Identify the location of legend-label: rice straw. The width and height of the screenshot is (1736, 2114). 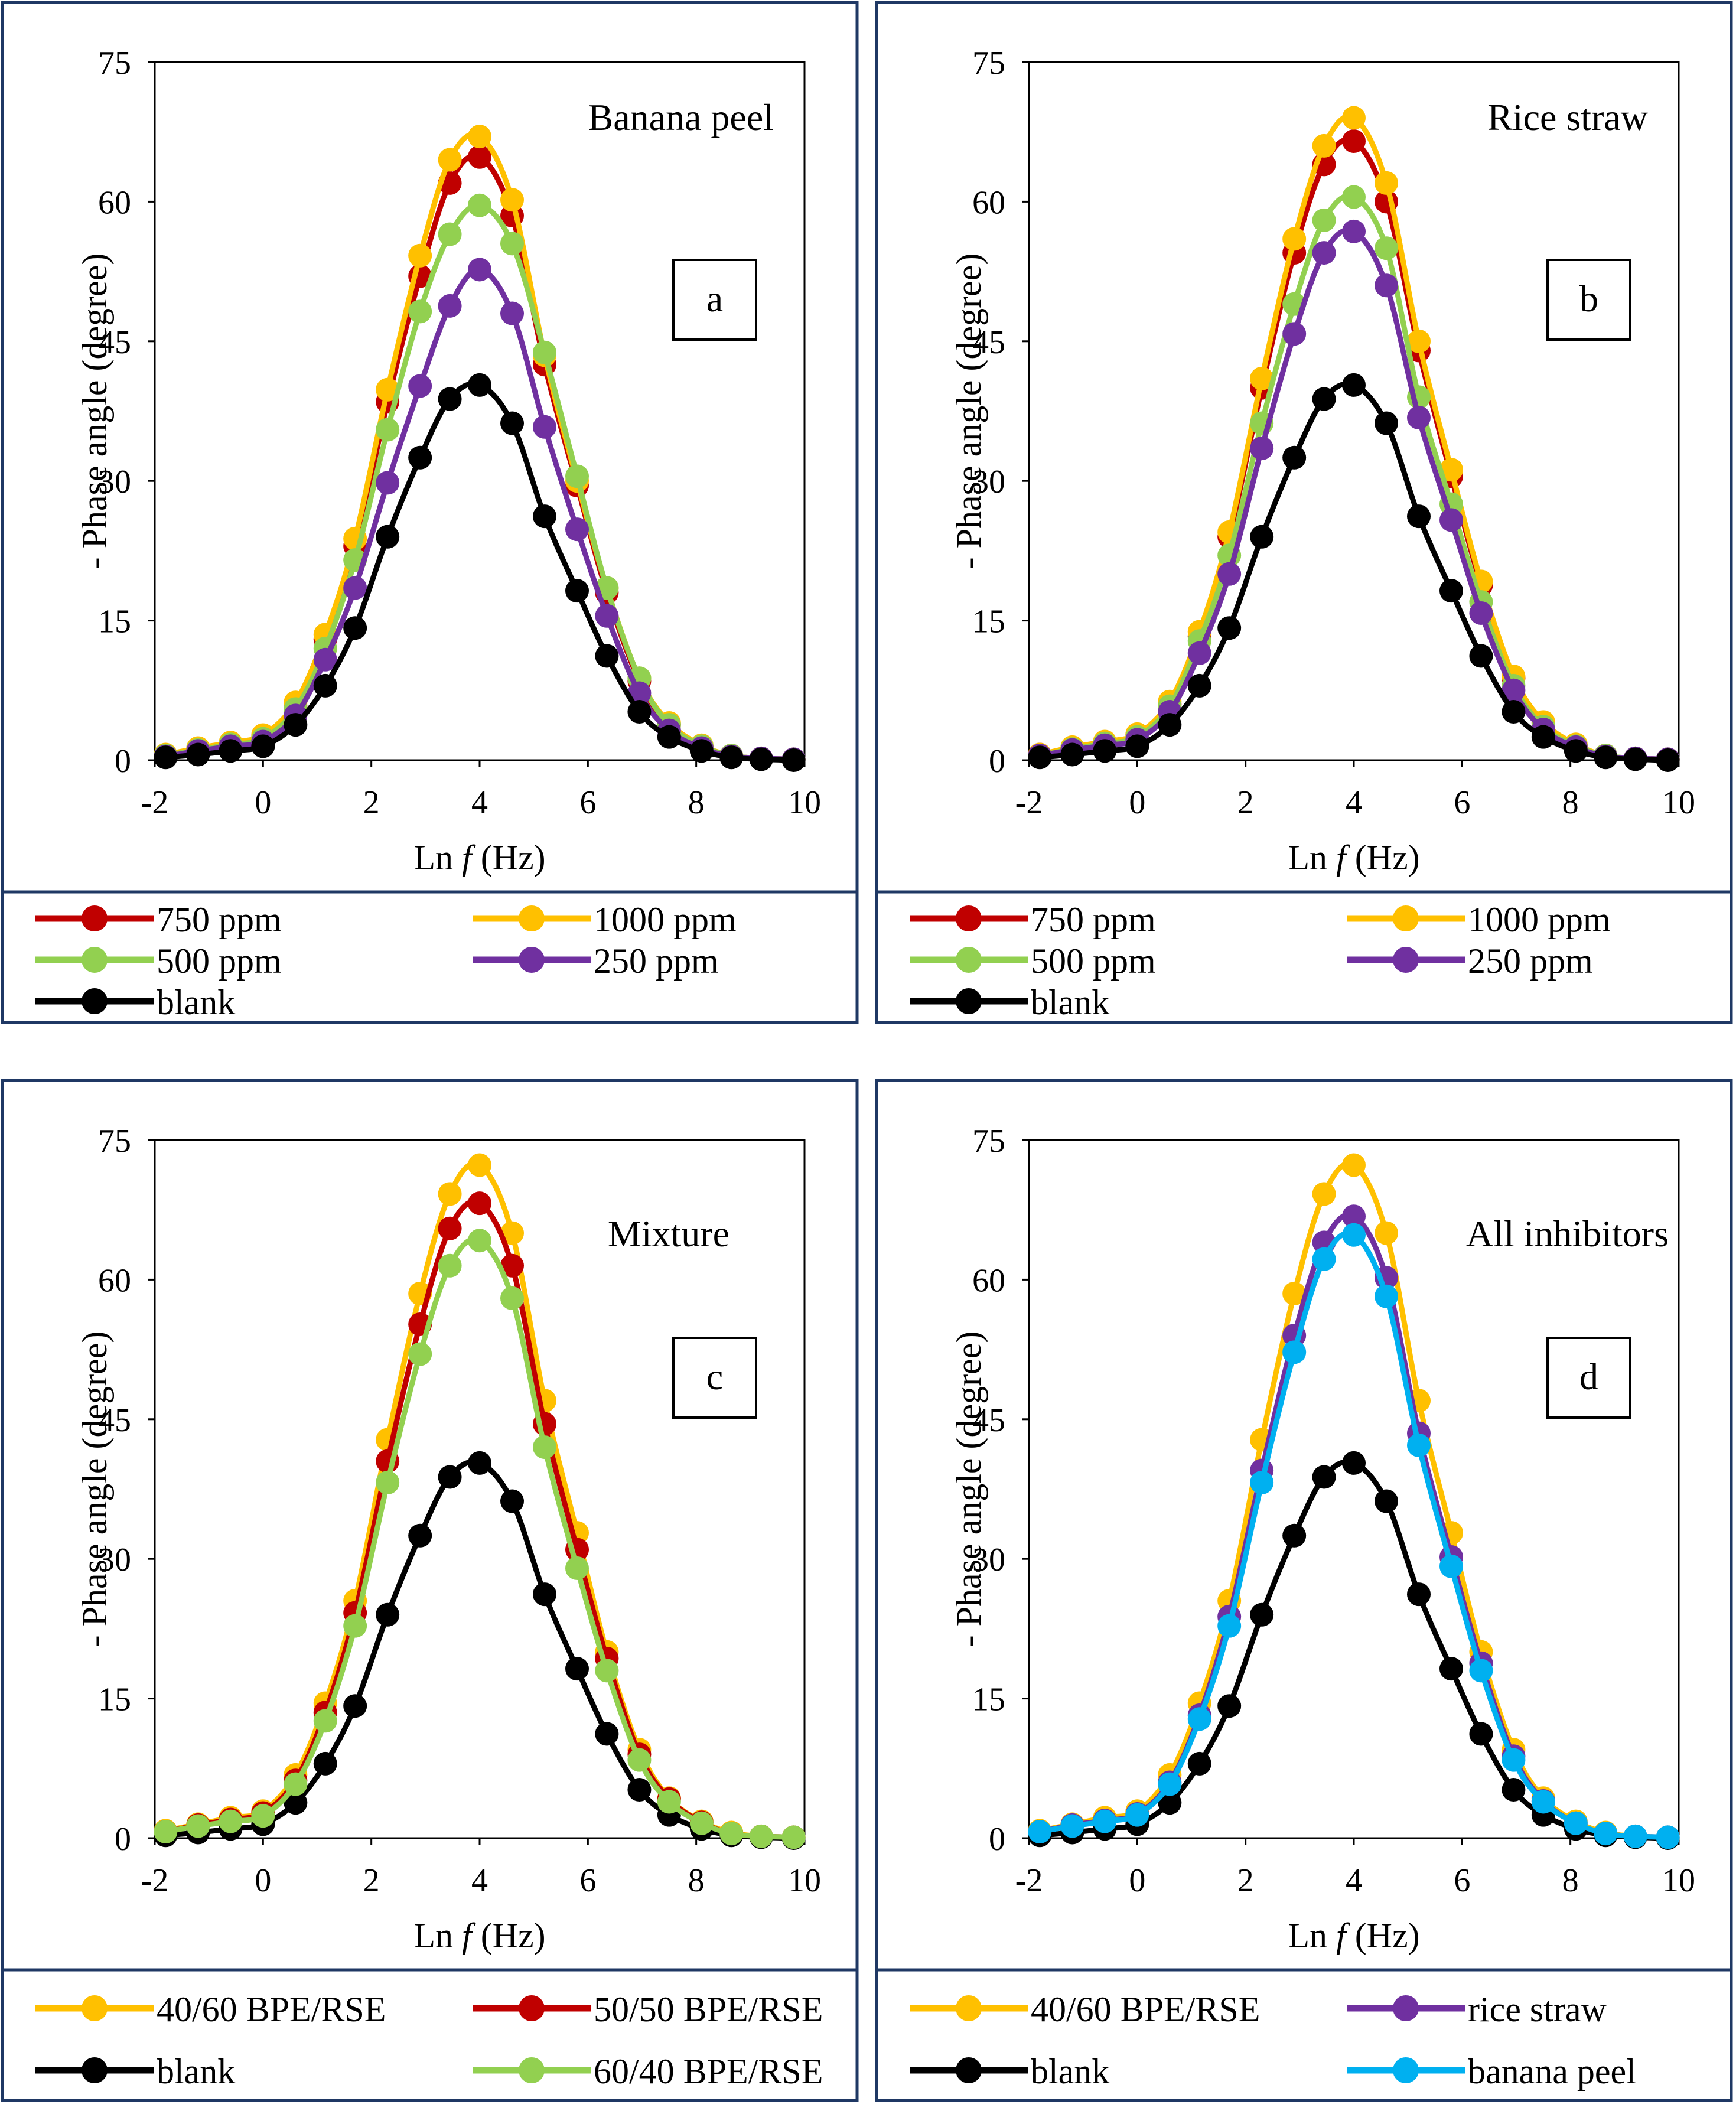
(1538, 2009).